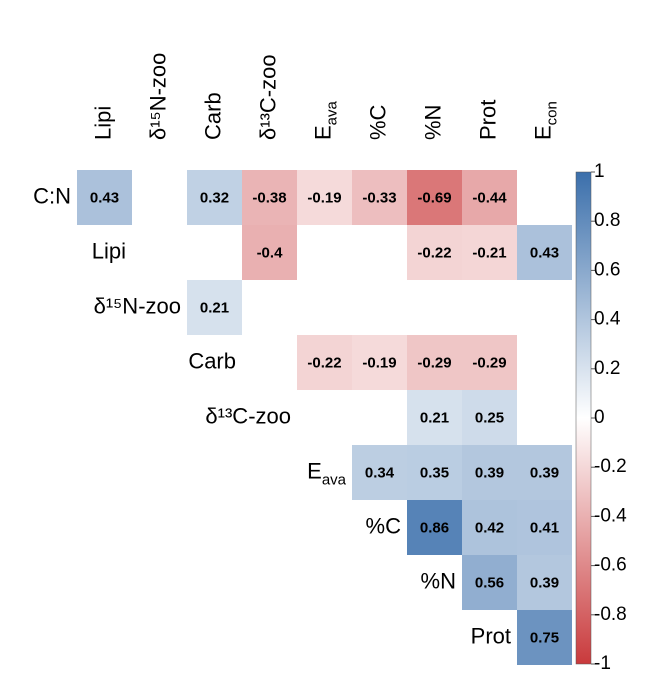 This screenshot has width=657, height=684. I want to click on row-label: Prot, so click(491, 635).